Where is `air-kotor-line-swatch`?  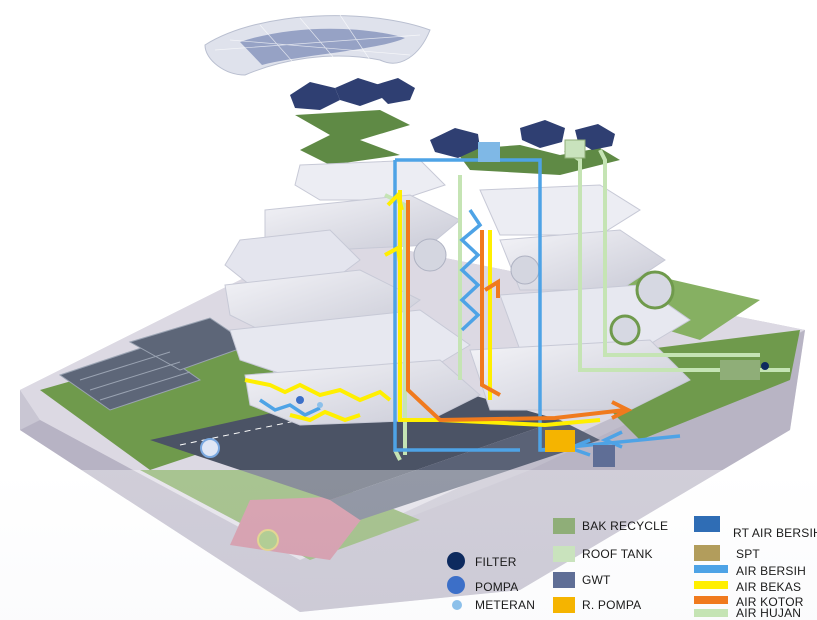
air-kotor-line-swatch is located at coordinates (711, 600).